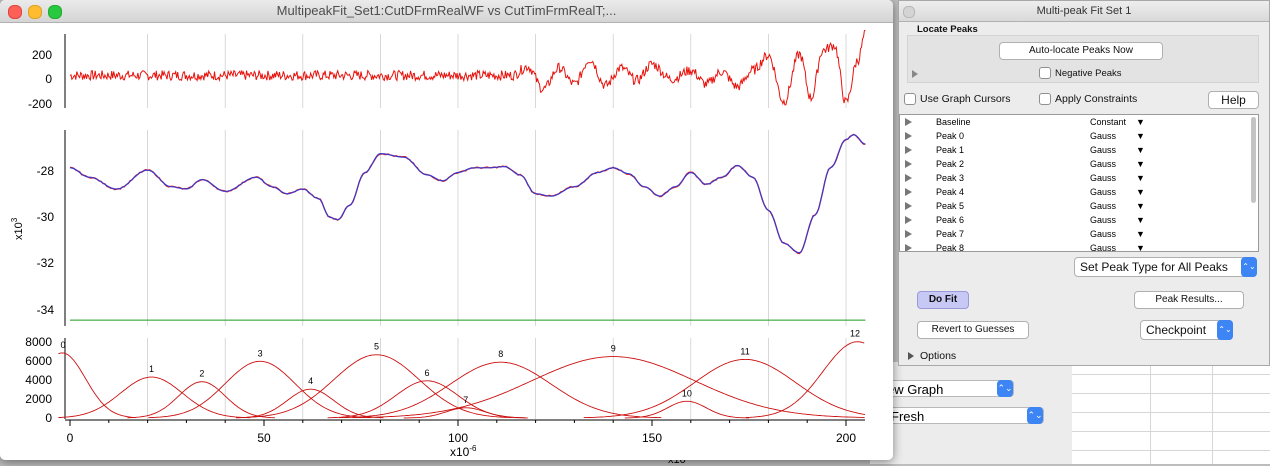 This screenshot has width=1270, height=466. Describe the element at coordinates (950, 192) in the screenshot. I see `peak-name: Peak 4` at that location.